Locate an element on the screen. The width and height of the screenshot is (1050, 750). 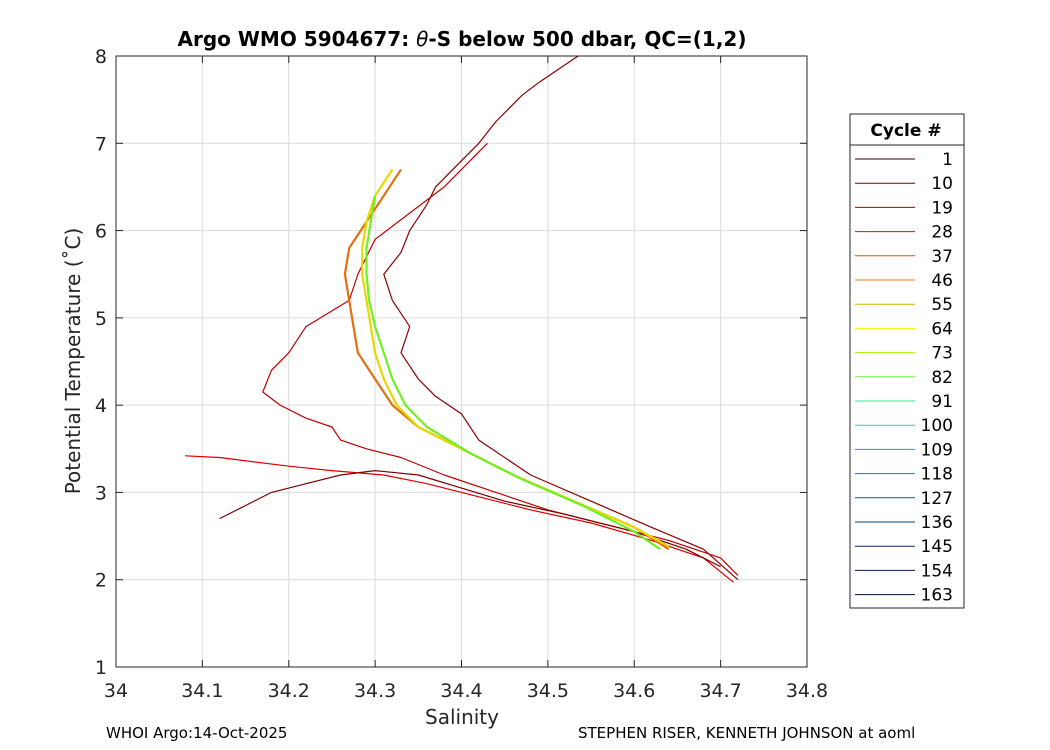
legend-label: 118 is located at coordinates (937, 475).